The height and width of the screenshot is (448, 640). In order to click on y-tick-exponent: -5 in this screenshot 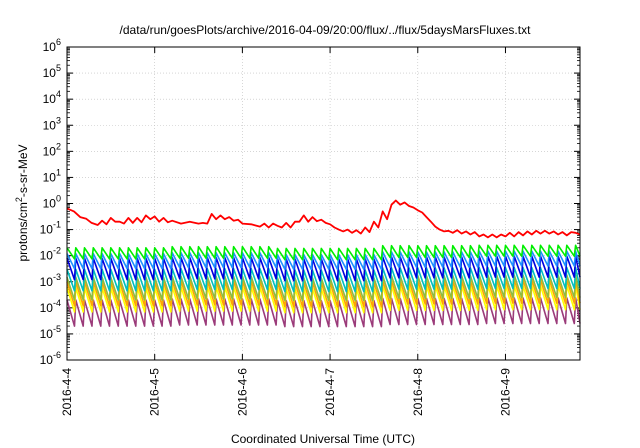, I will do `click(57, 329)`.